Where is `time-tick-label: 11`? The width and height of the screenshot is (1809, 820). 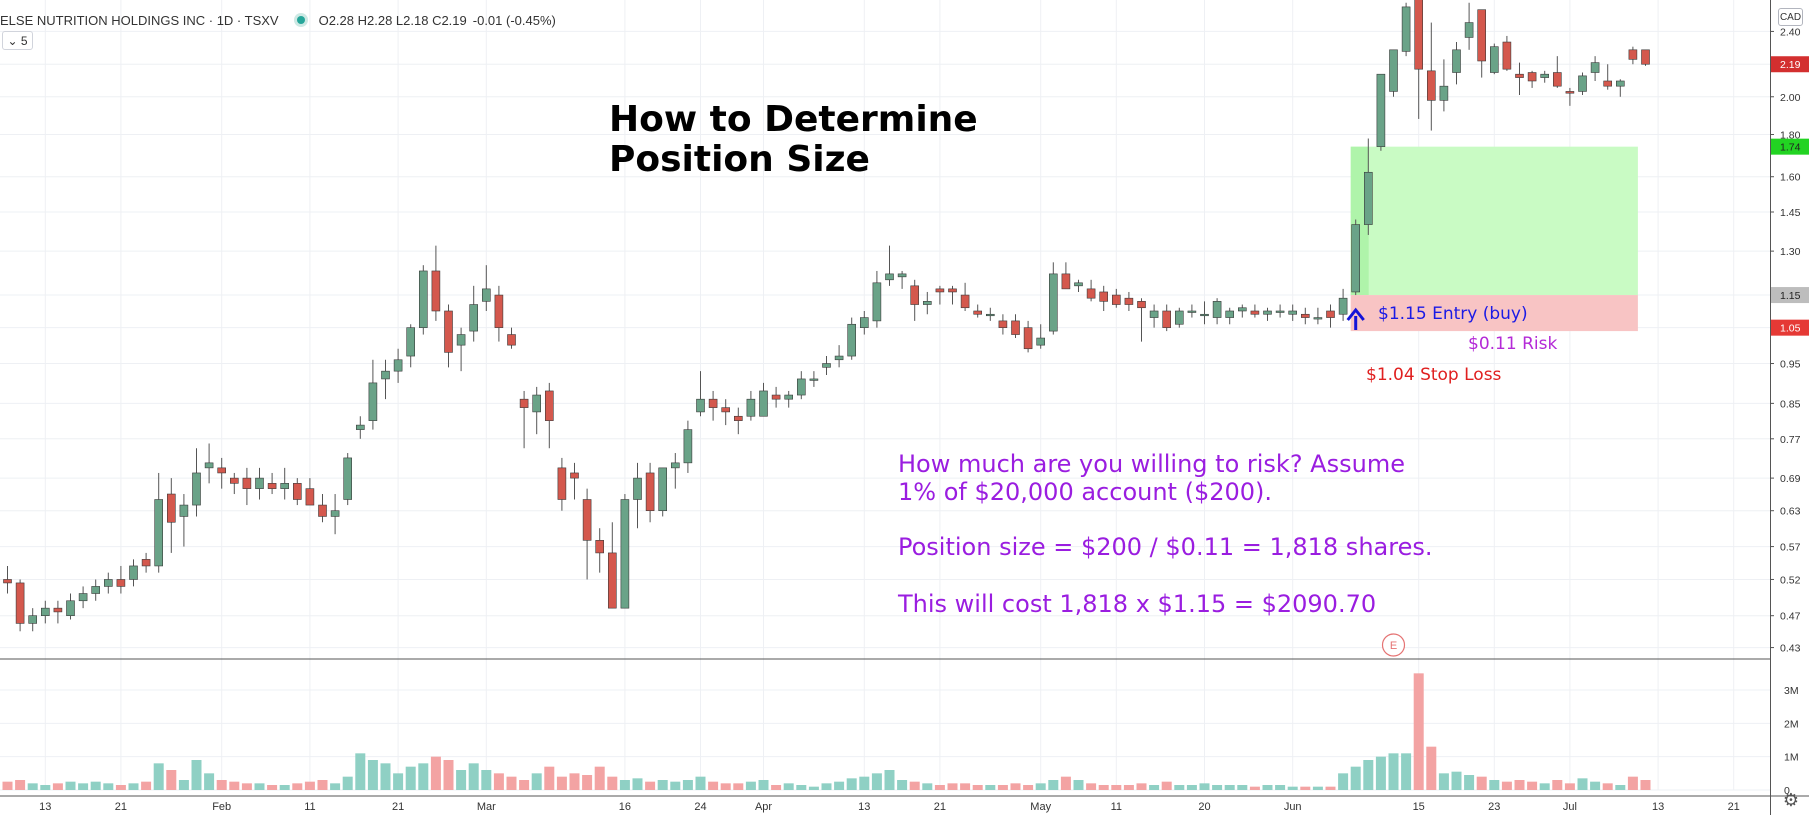 time-tick-label: 11 is located at coordinates (1116, 807).